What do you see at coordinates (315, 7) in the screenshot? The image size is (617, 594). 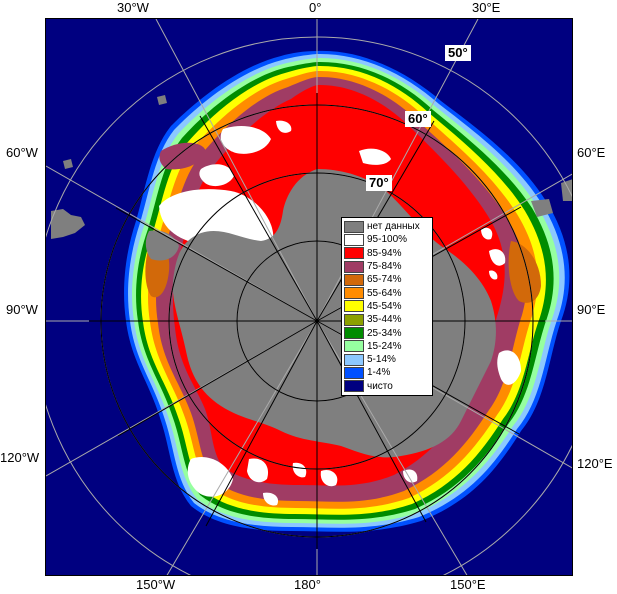 I see `lon-label-top-0: 0°` at bounding box center [315, 7].